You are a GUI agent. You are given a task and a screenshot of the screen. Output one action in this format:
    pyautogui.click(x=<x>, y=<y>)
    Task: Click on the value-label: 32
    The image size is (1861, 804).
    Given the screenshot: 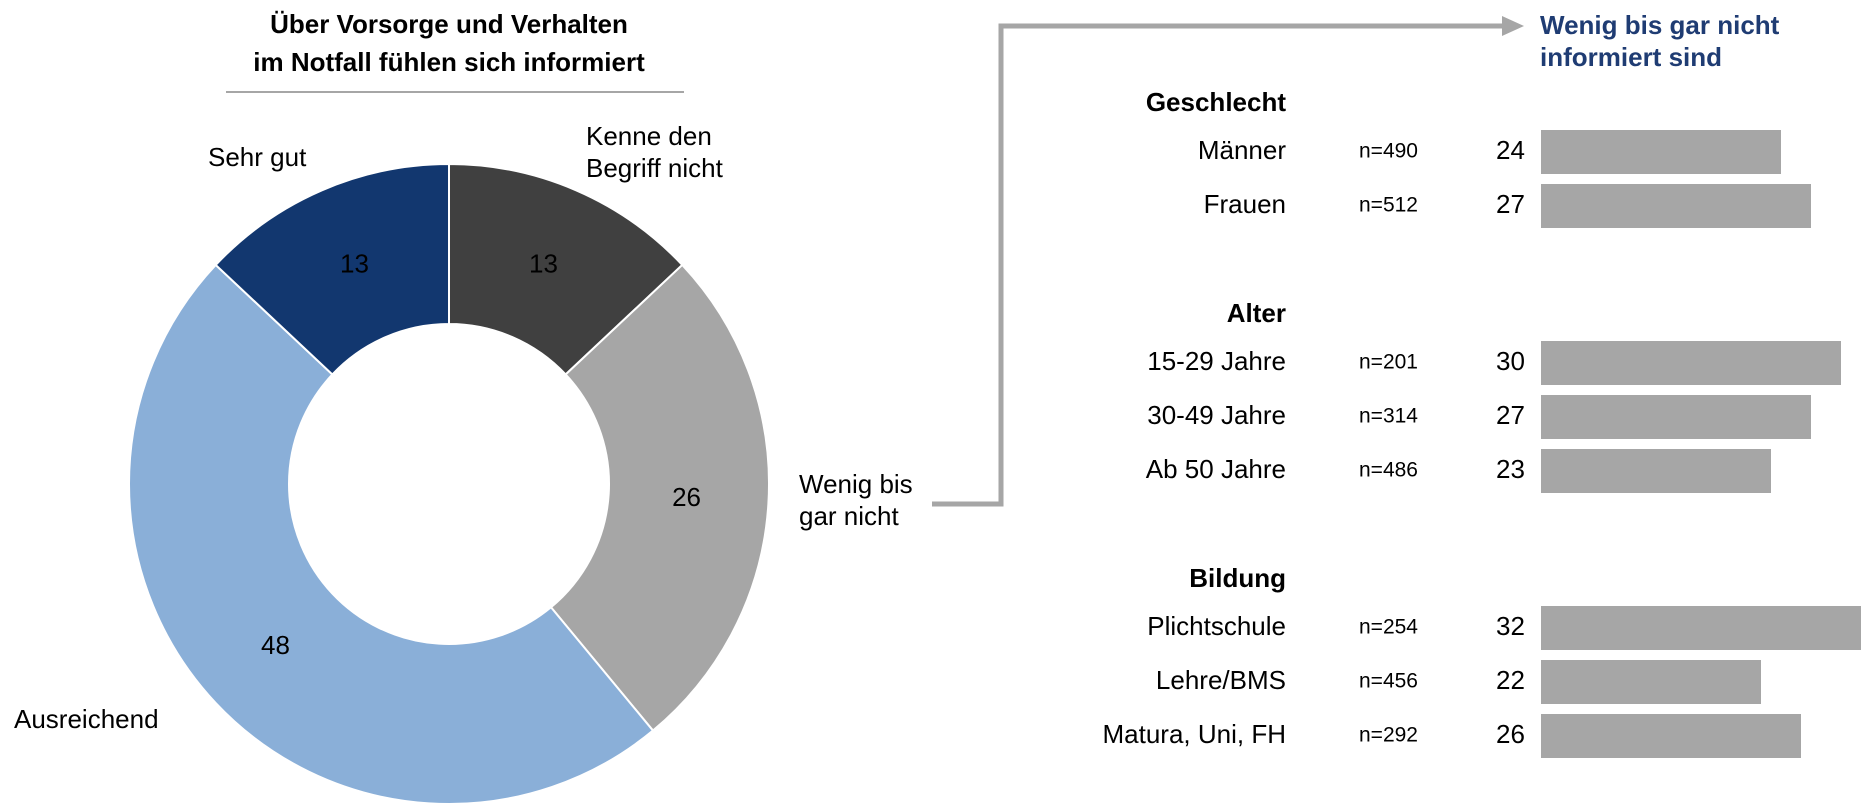 What is the action you would take?
    pyautogui.click(x=1510, y=626)
    